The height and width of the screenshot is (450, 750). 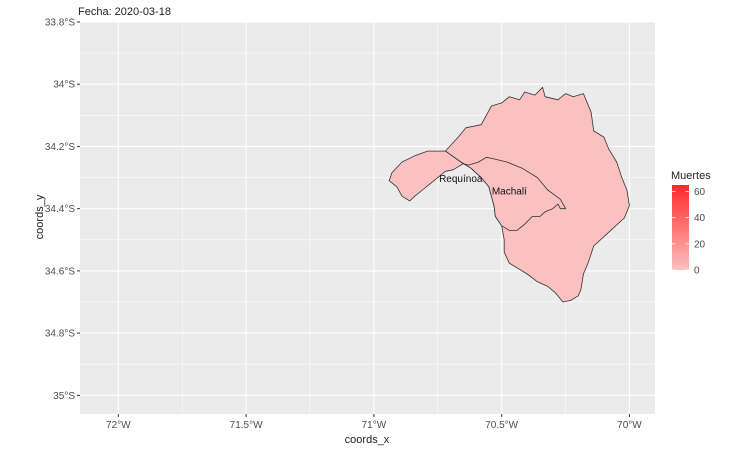 I want to click on x-tick-label: 72°W, so click(x=118, y=425).